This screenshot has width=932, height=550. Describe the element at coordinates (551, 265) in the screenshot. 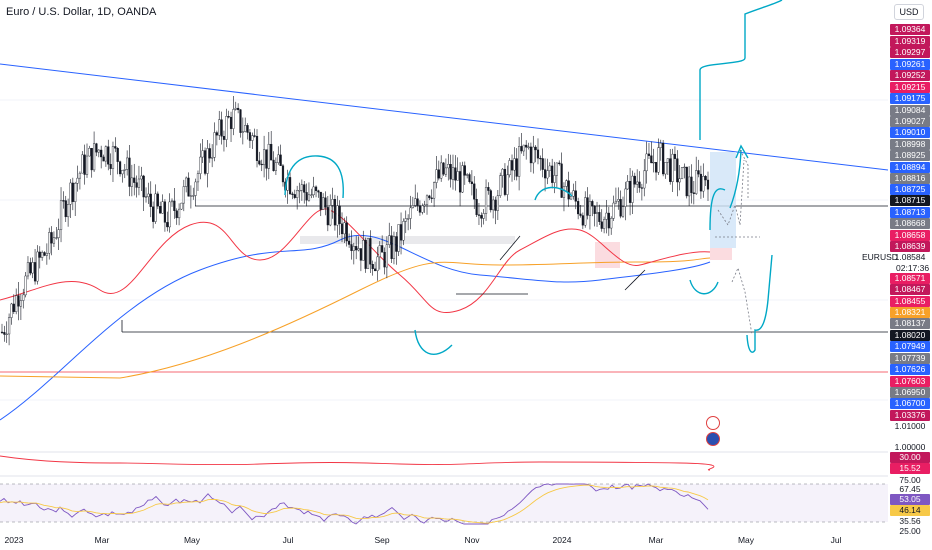

I see `black-drawings` at that location.